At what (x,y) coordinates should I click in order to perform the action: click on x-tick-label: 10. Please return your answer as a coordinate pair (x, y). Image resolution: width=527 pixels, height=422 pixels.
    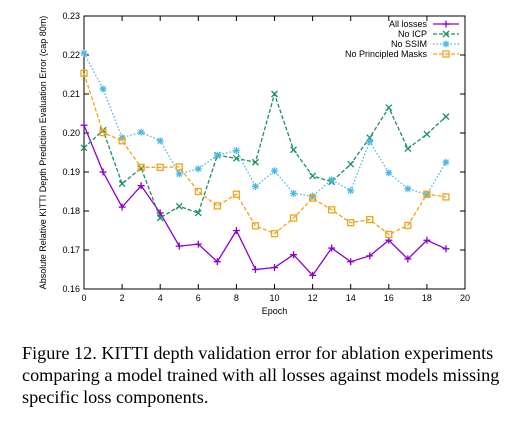
    Looking at the image, I should click on (274, 298).